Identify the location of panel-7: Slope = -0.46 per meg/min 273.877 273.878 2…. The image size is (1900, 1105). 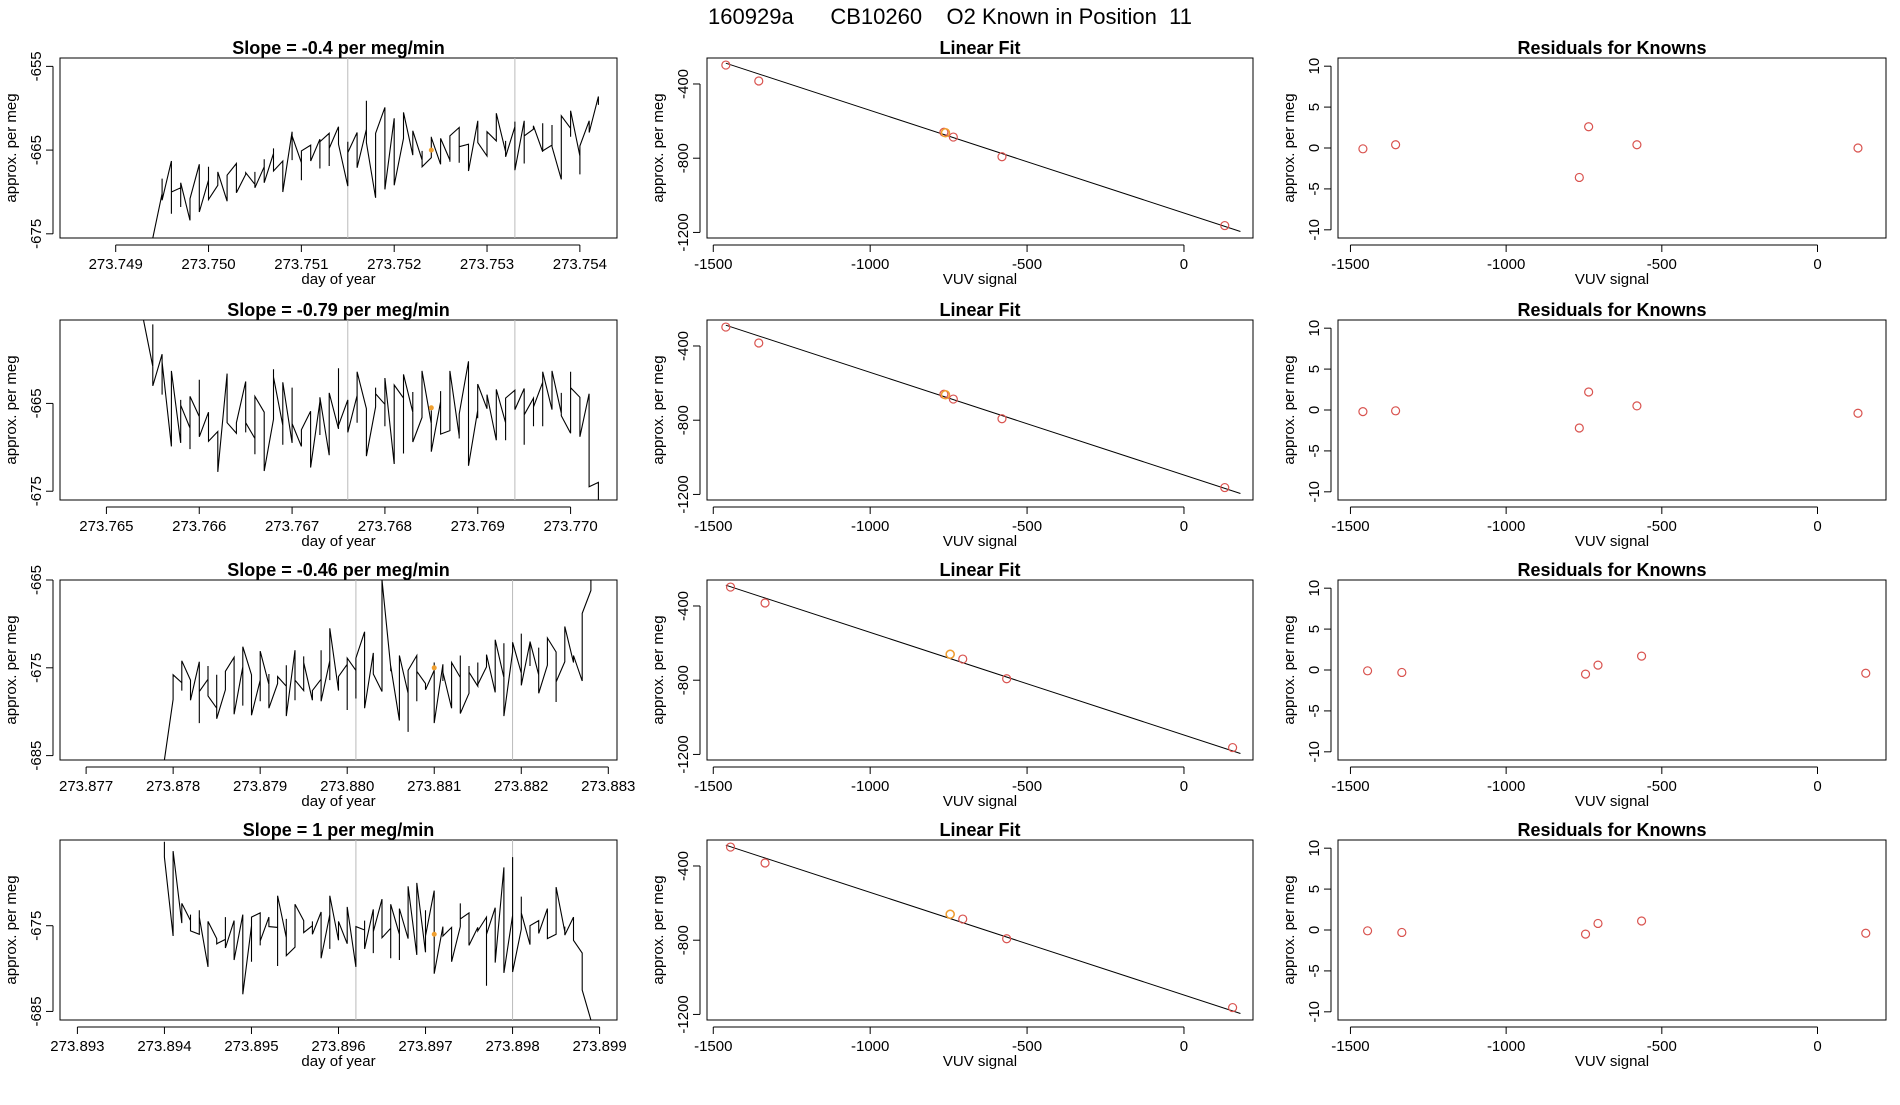
(319, 685).